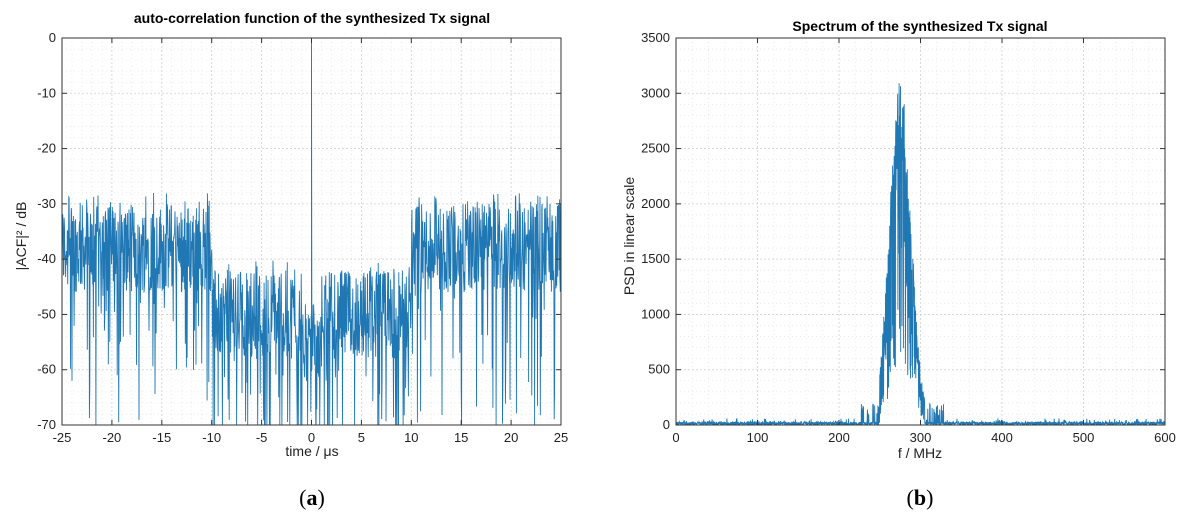  Describe the element at coordinates (411, 437) in the screenshot. I see `acf-x-tick-label: 10` at that location.